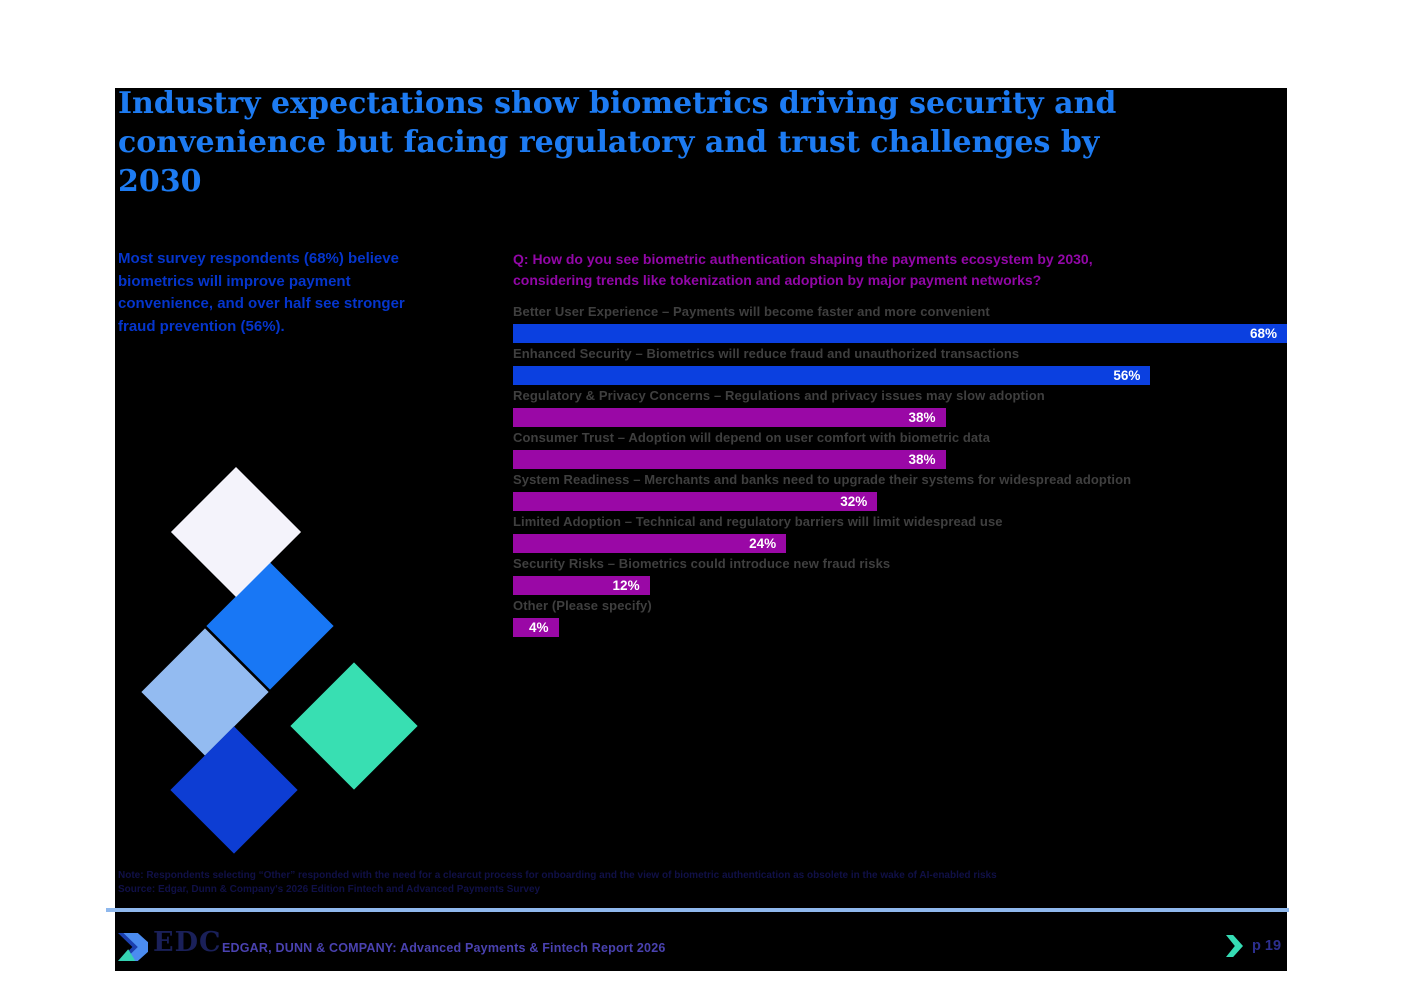  What do you see at coordinates (581, 585) in the screenshot?
I see `bar: 12%` at bounding box center [581, 585].